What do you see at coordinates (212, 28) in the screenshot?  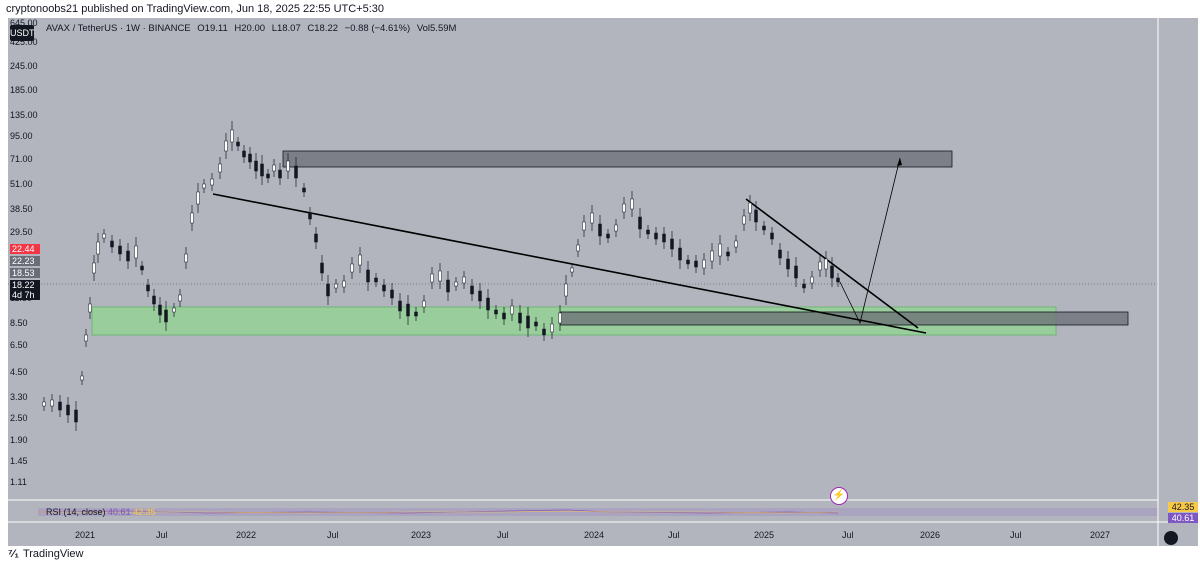 I see `legend-open: O19.11` at bounding box center [212, 28].